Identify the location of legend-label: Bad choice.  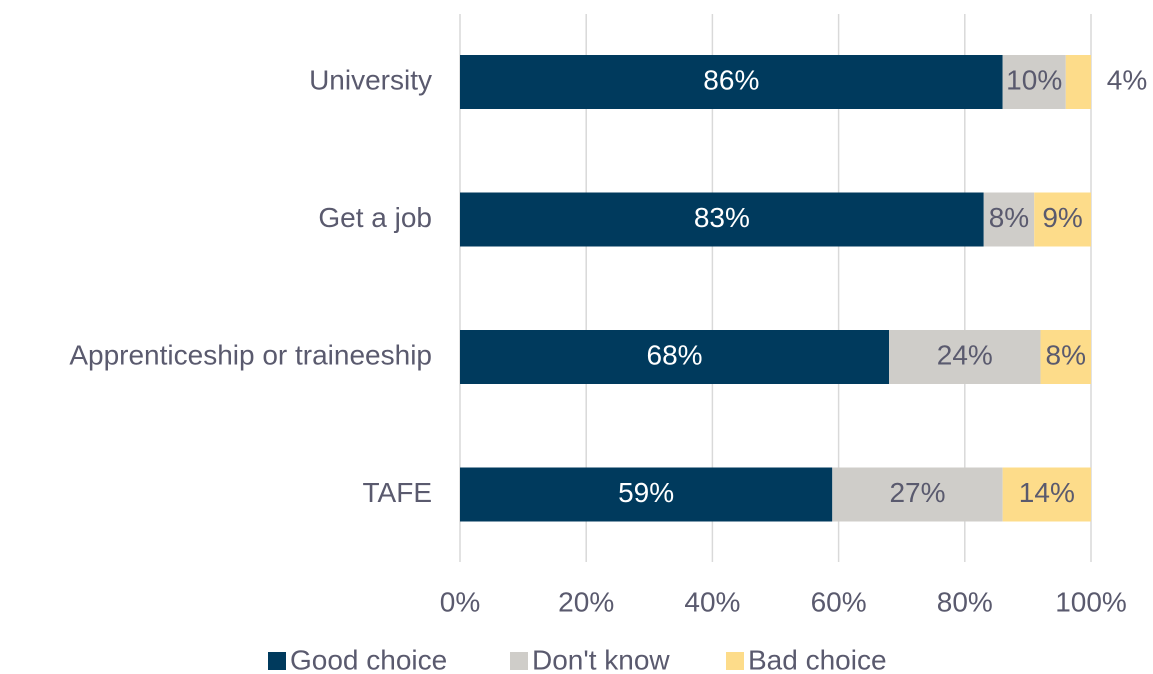
(817, 659).